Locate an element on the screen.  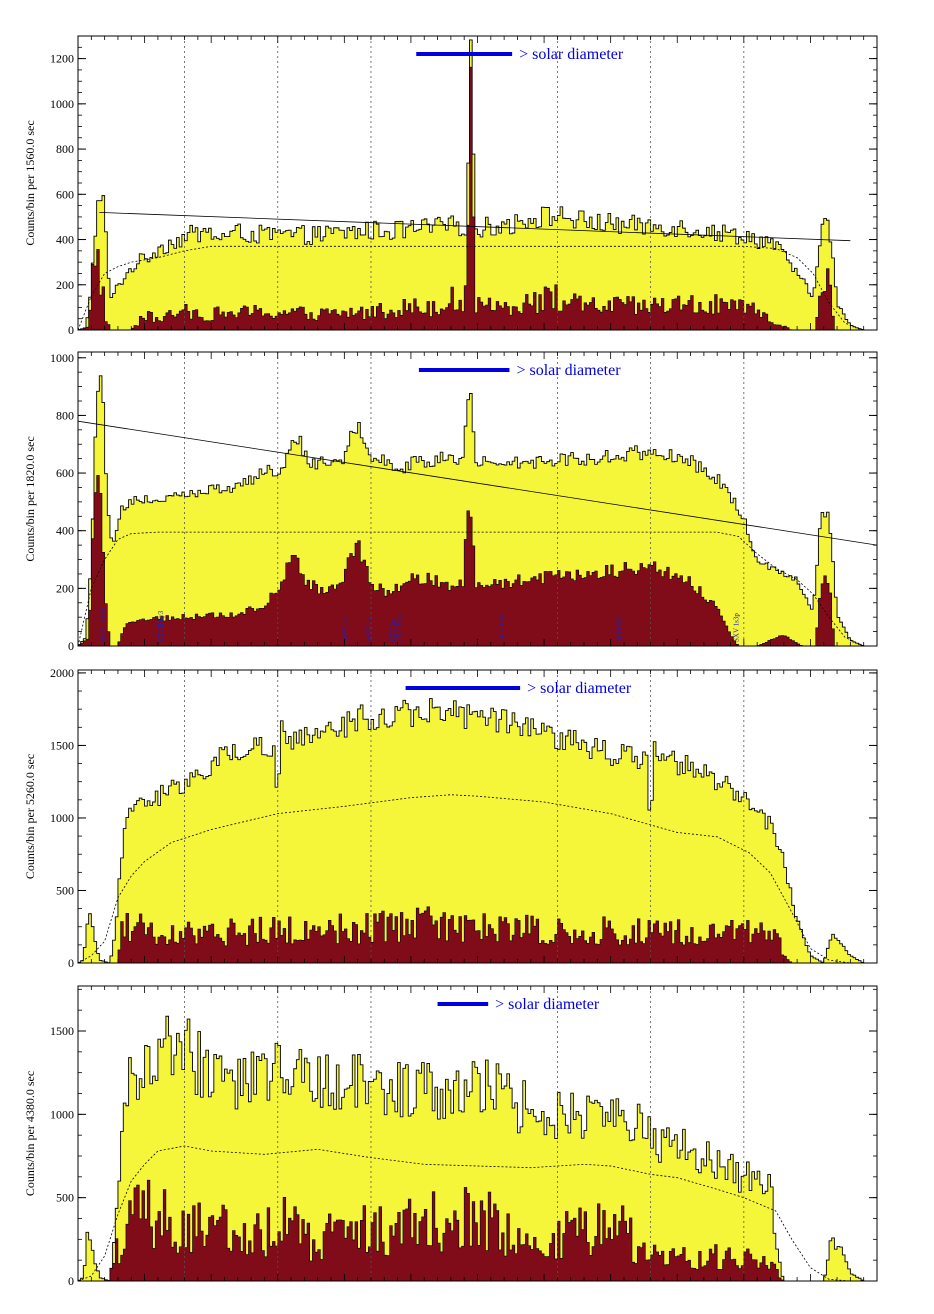
y-axis-label: Counts/bin per 4380.0 sec is located at coordinates (30, 1133).